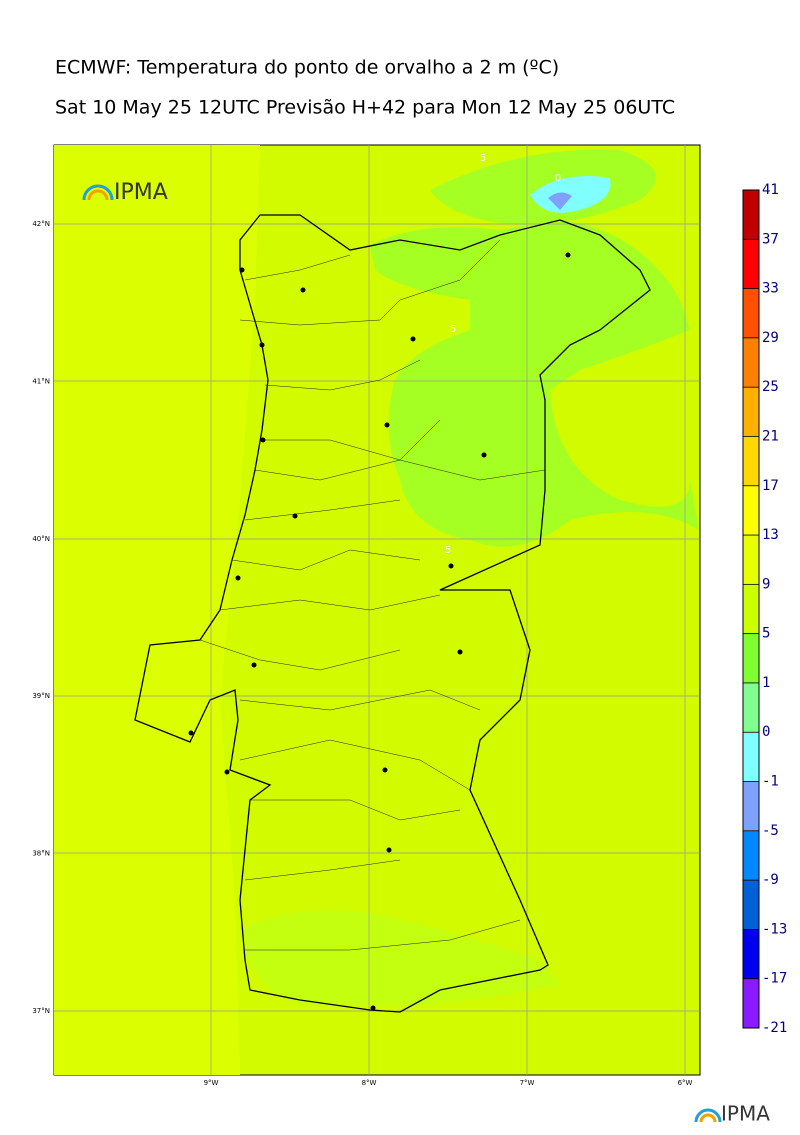 The image size is (800, 1135). I want to click on colorbar-label: -1, so click(770, 782).